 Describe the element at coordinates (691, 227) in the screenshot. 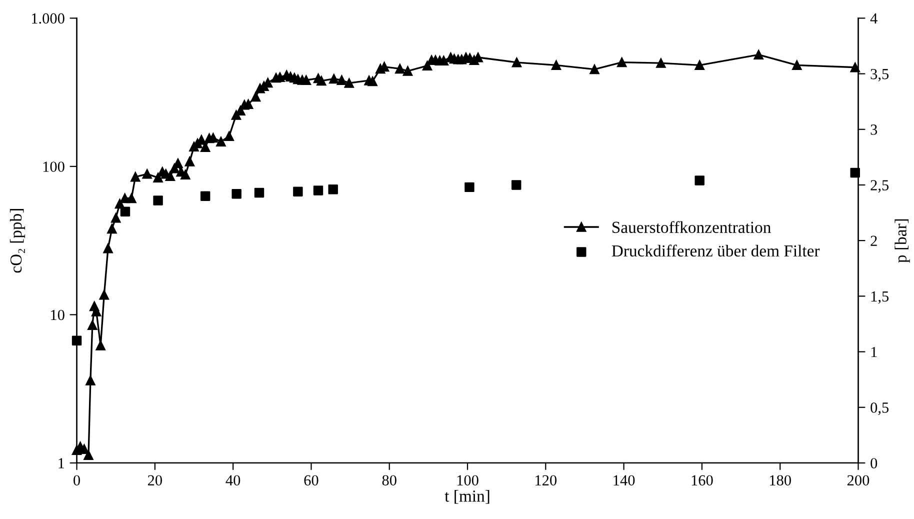

I see `legend-label: Sauerstoffkonzentration` at that location.